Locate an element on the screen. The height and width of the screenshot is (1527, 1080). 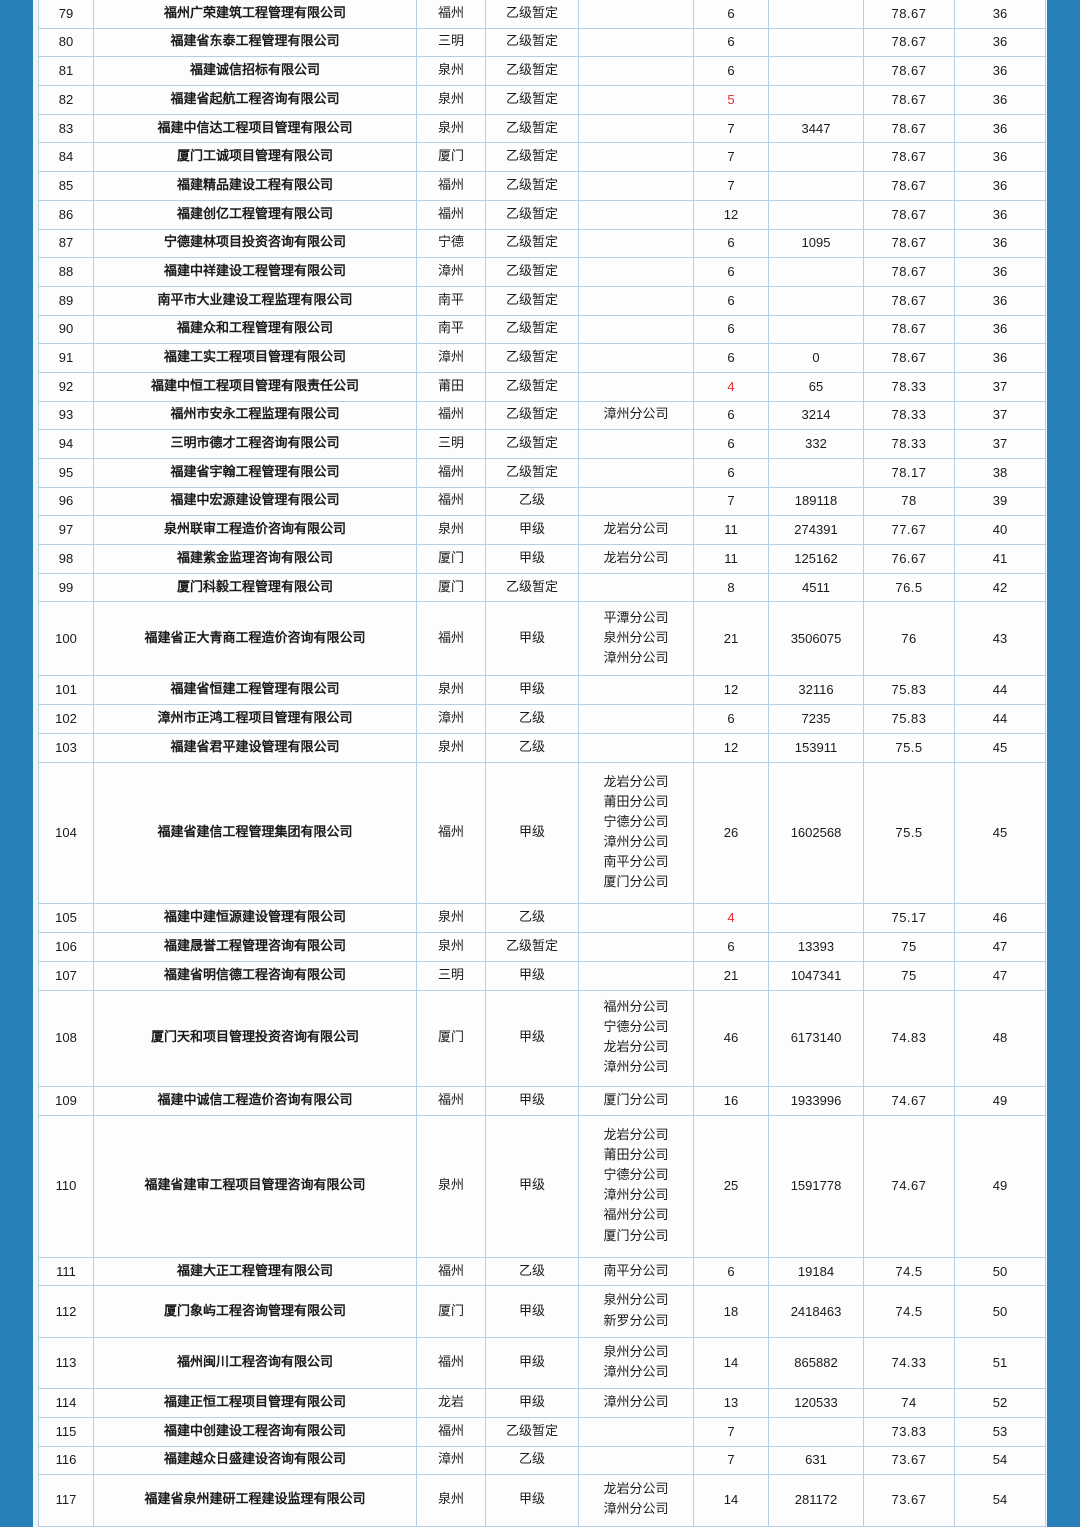
row-index-cell: 88 is located at coordinates (66, 272).